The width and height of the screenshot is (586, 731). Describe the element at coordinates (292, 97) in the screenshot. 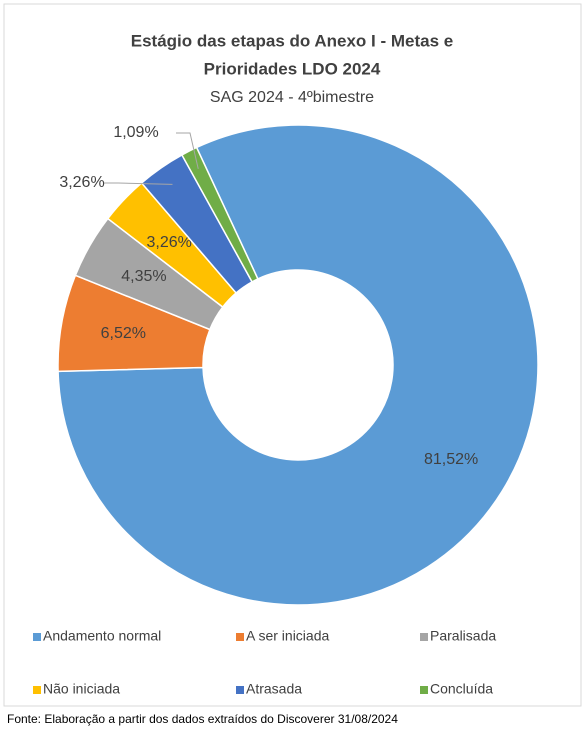

I see `chart-subtitle: SAG 2024 - 4ºbimestre` at that location.